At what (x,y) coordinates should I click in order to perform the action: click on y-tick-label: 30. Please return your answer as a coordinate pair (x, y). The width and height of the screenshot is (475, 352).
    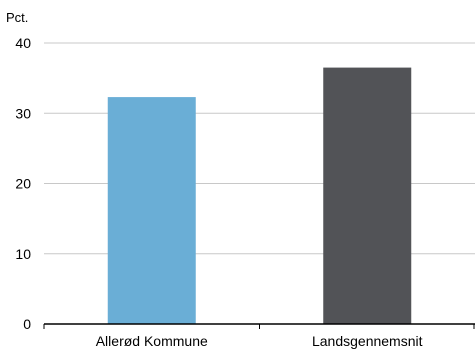
    Looking at the image, I should click on (23, 113).